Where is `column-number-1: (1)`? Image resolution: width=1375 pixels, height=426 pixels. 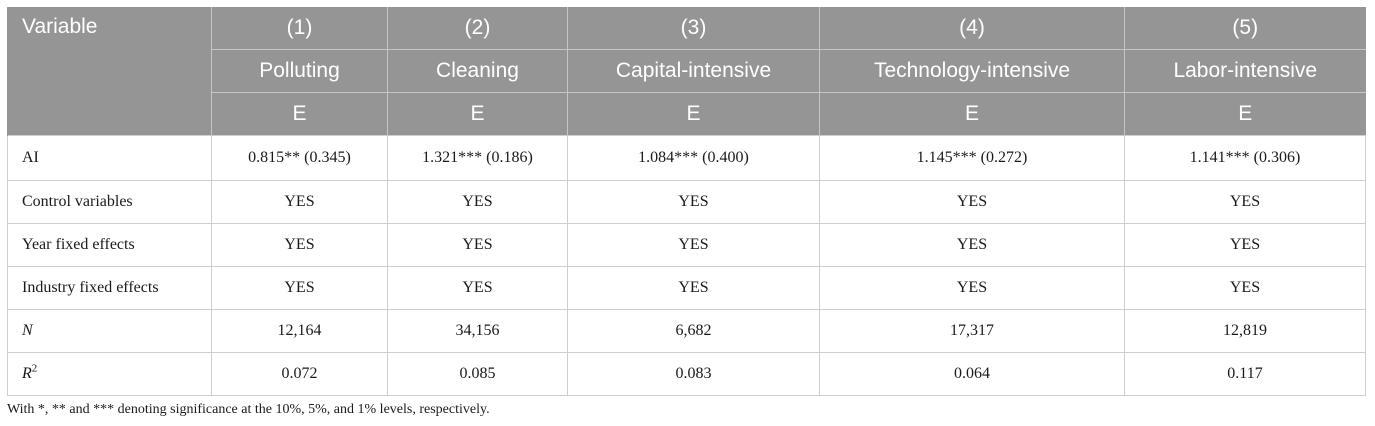 column-number-1: (1) is located at coordinates (299, 28).